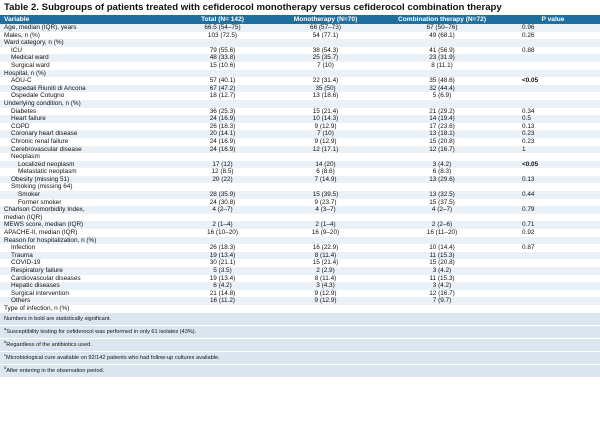 This screenshot has height=436, width=600. What do you see at coordinates (300, 271) in the screenshot?
I see `table-row: Respiratory failure 5 (3.5) 2 (2.9) 3 (4.2)` at bounding box center [300, 271].